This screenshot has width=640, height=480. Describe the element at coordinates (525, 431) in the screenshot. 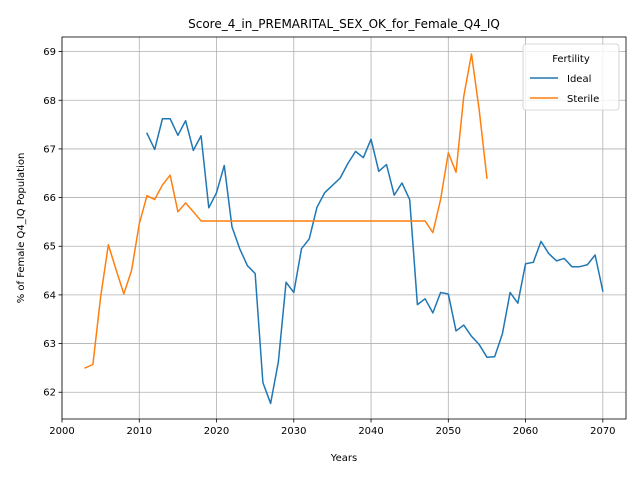

I see `x-tick-label: 2060` at that location.